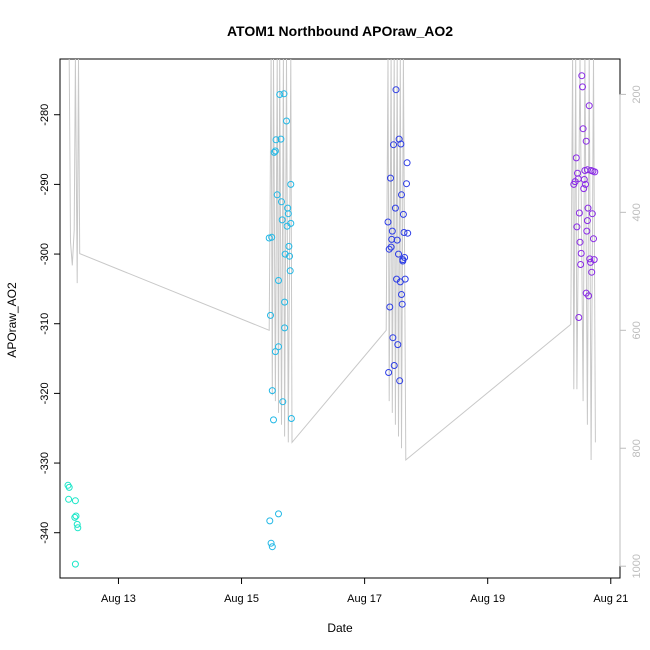  Describe the element at coordinates (610, 599) in the screenshot. I see `x-tick-label: Aug 21` at that location.